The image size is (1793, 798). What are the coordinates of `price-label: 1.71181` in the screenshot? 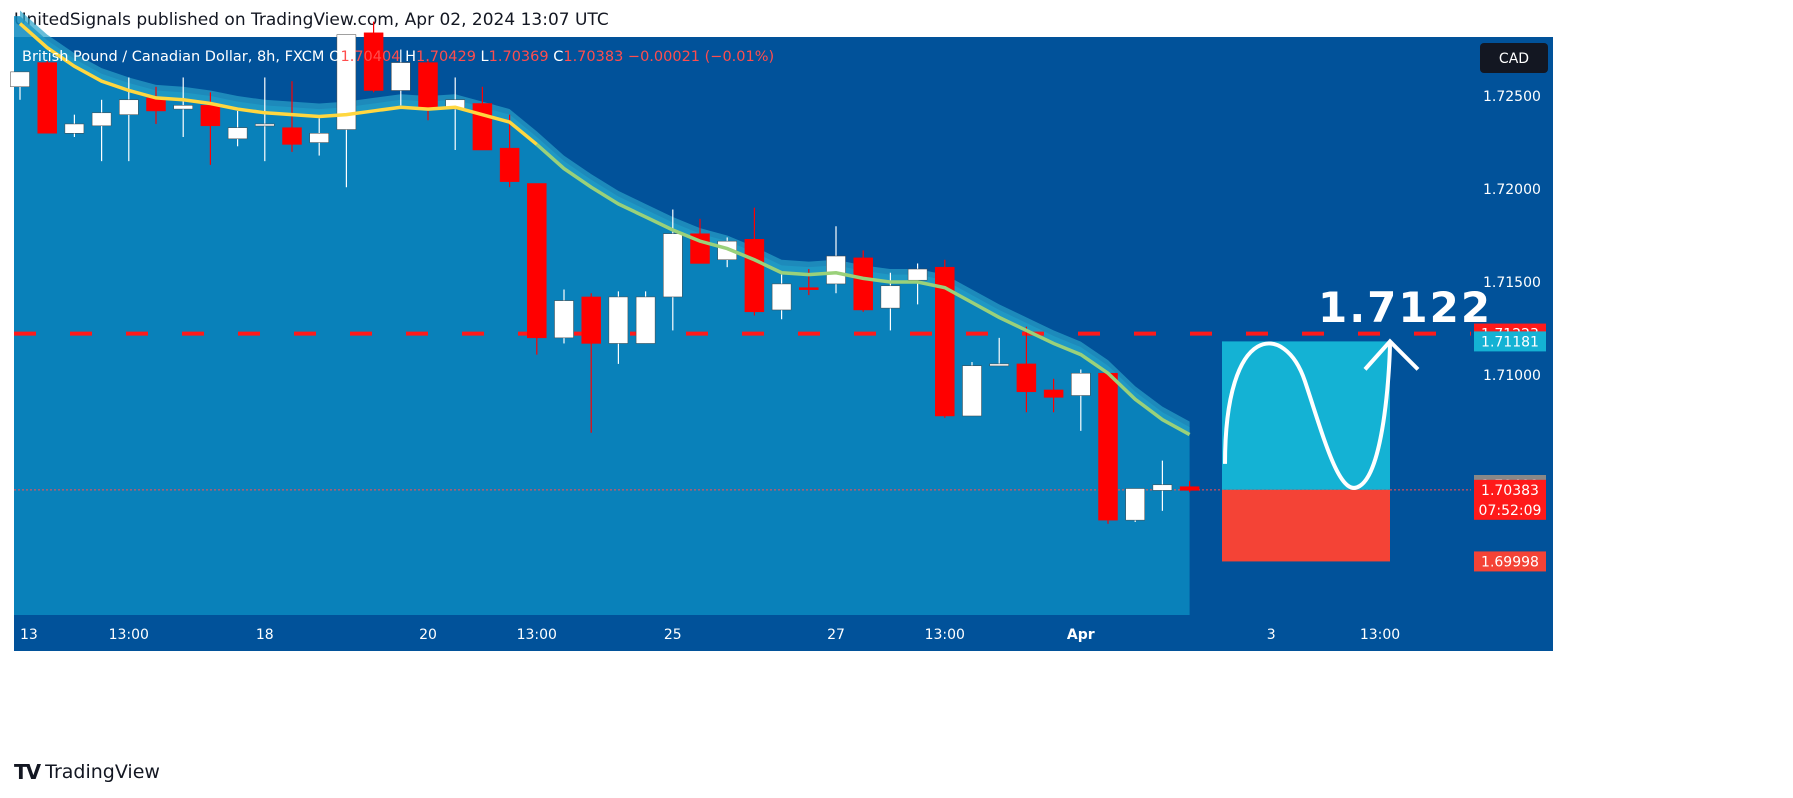 It's located at (1510, 342).